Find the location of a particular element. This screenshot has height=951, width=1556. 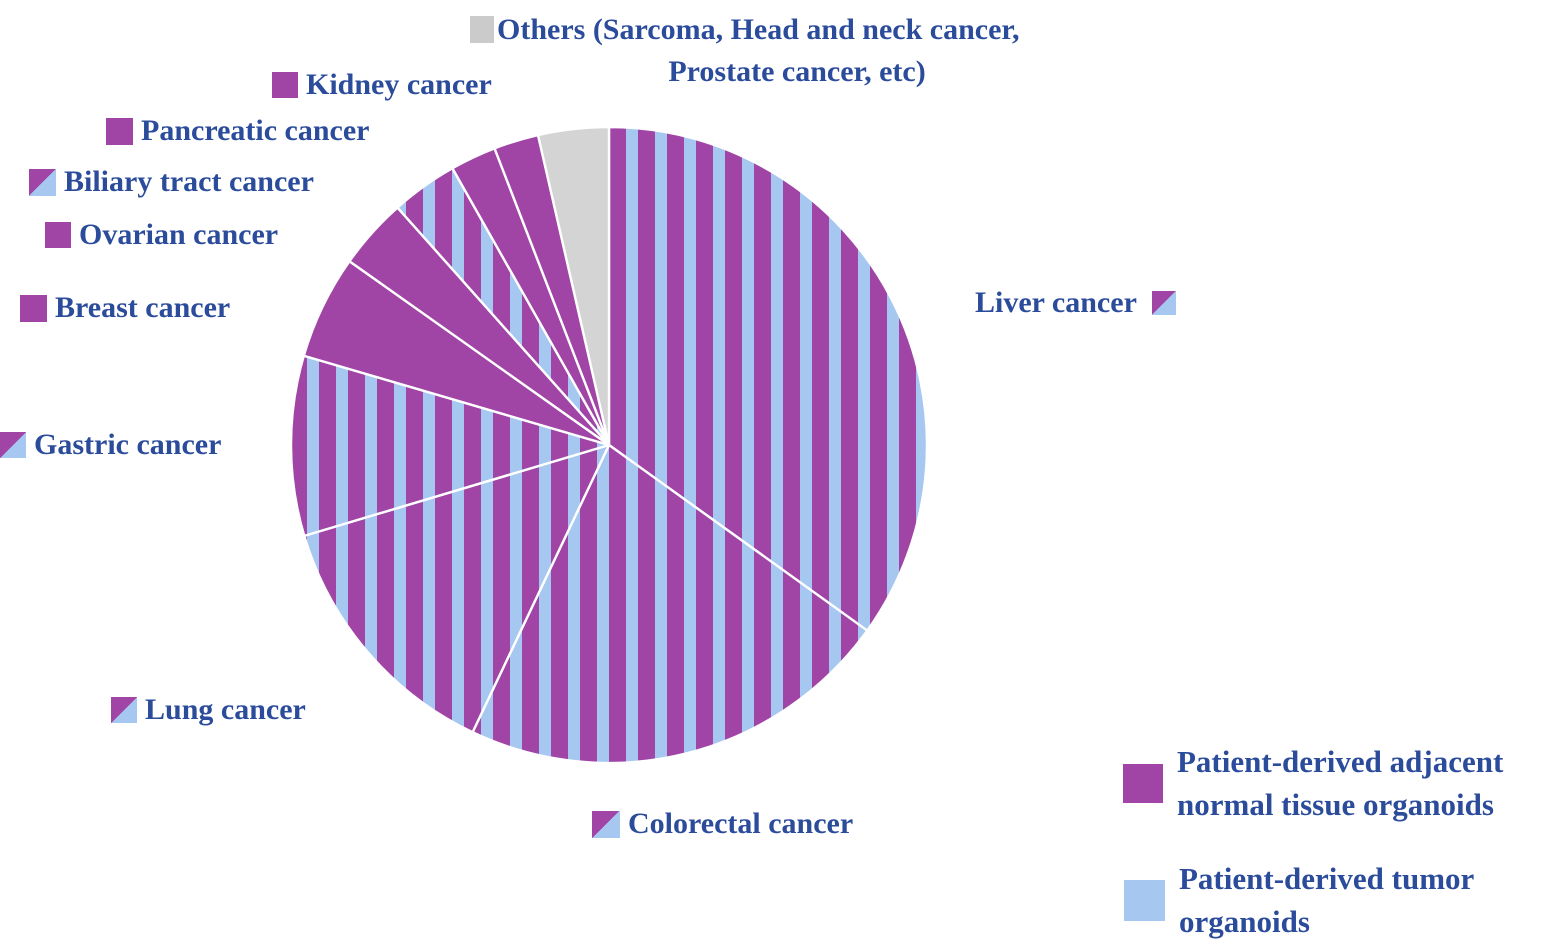

kidney-label-text: Kidney cancer is located at coordinates (399, 84).